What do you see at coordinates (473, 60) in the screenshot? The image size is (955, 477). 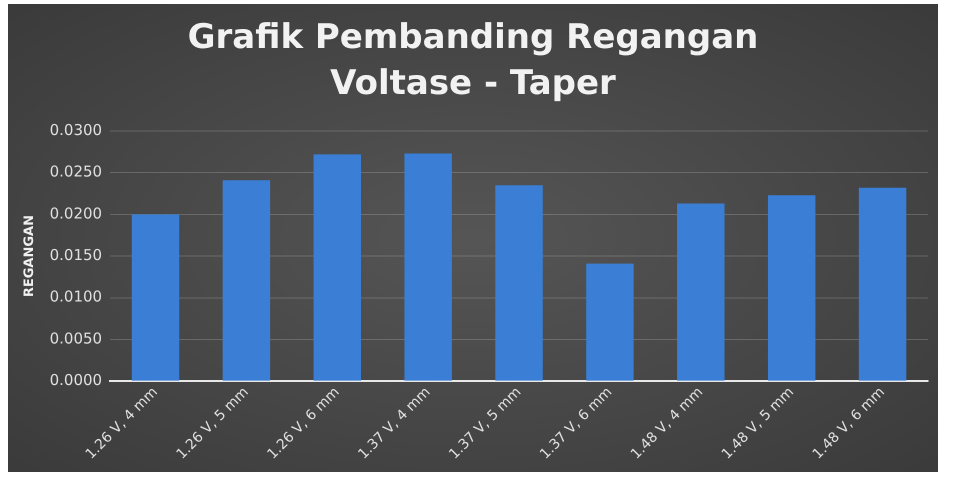 I see `chart-title: Grafik Pembanding Regangan Voltase - Taper` at bounding box center [473, 60].